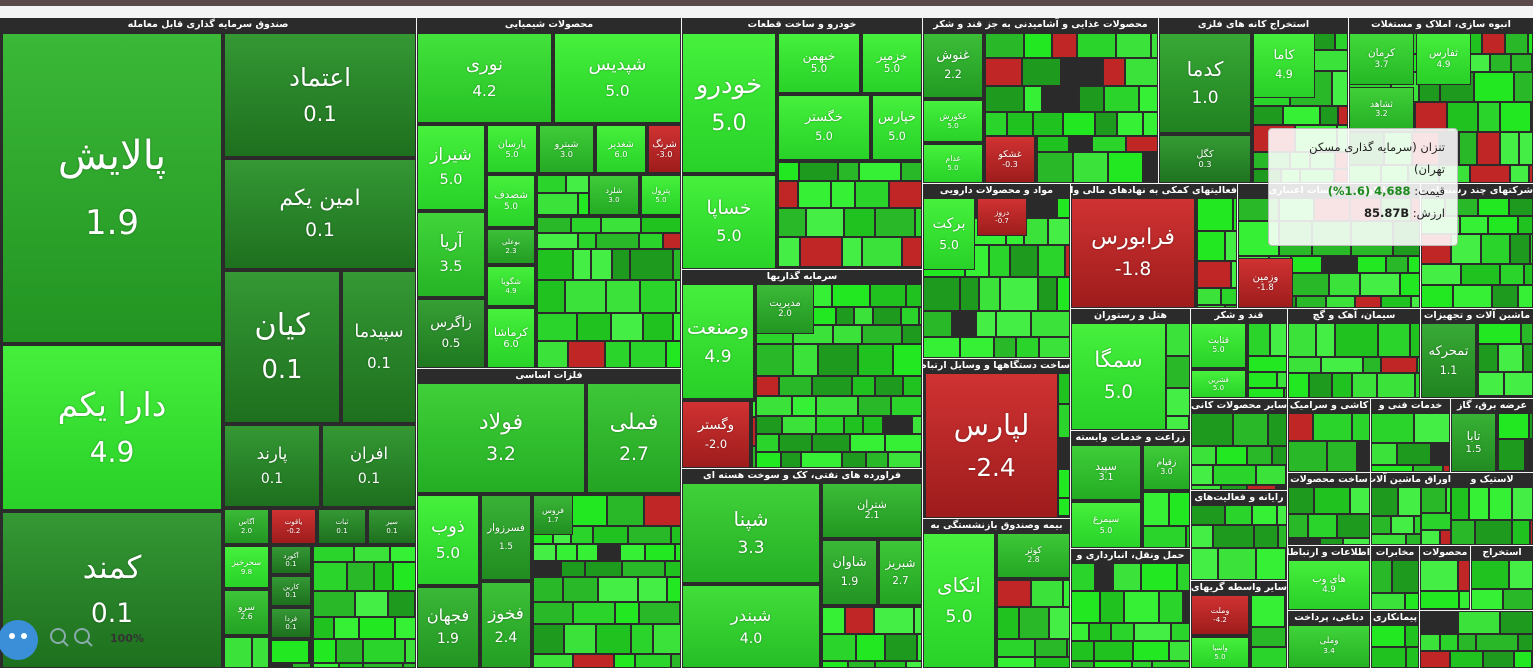 The image size is (1533, 668). I want to click on stock-tile: فروس 1.7, so click(553, 515).